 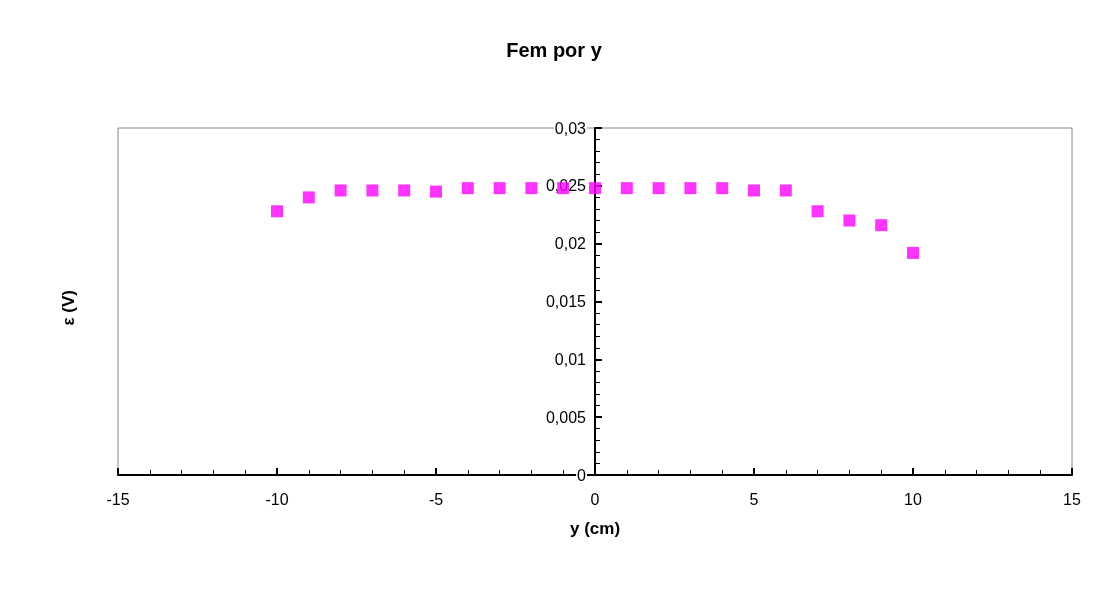 I want to click on x-tick-label: -5, so click(x=436, y=499).